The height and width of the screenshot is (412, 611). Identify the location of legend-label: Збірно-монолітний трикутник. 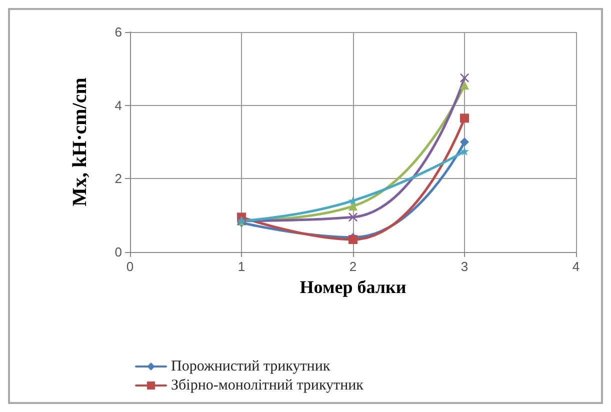
(267, 386).